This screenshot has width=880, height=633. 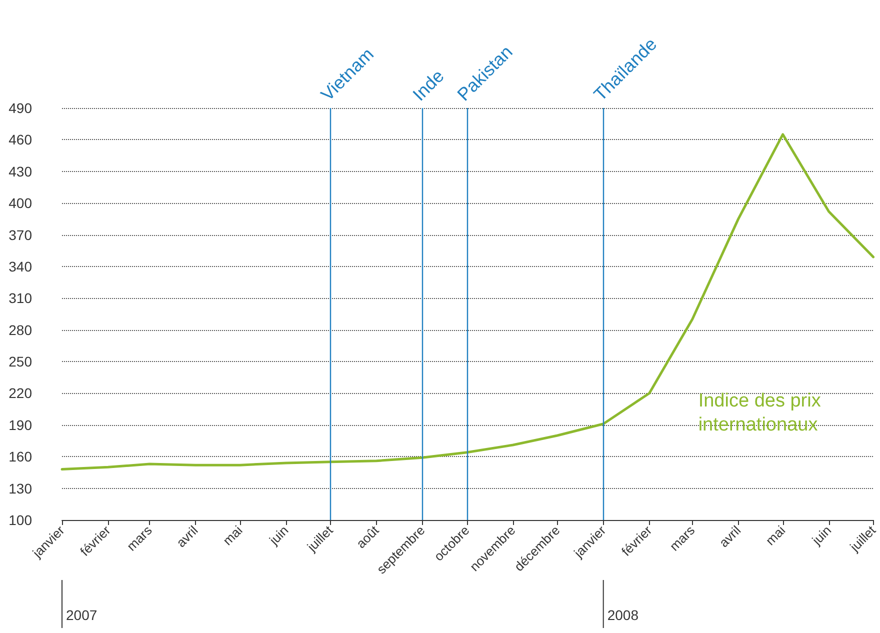 What do you see at coordinates (20, 456) in the screenshot?
I see `y-tick-label: 160` at bounding box center [20, 456].